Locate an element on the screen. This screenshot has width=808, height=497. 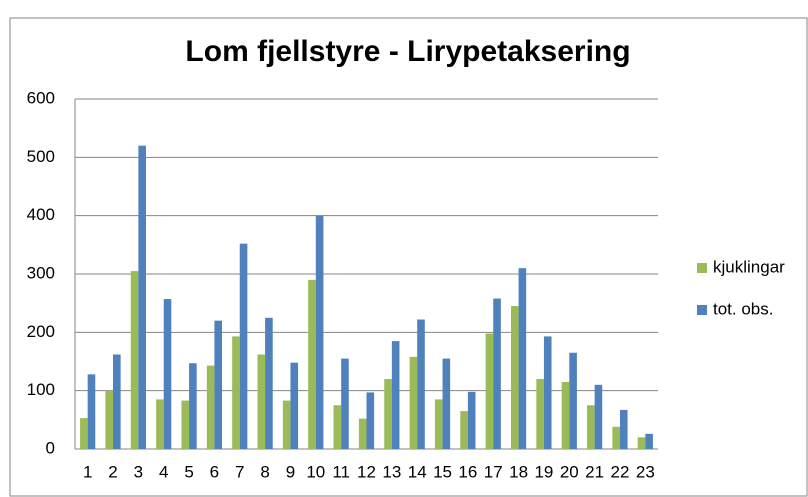
x-tick-label: 1 is located at coordinates (87, 471).